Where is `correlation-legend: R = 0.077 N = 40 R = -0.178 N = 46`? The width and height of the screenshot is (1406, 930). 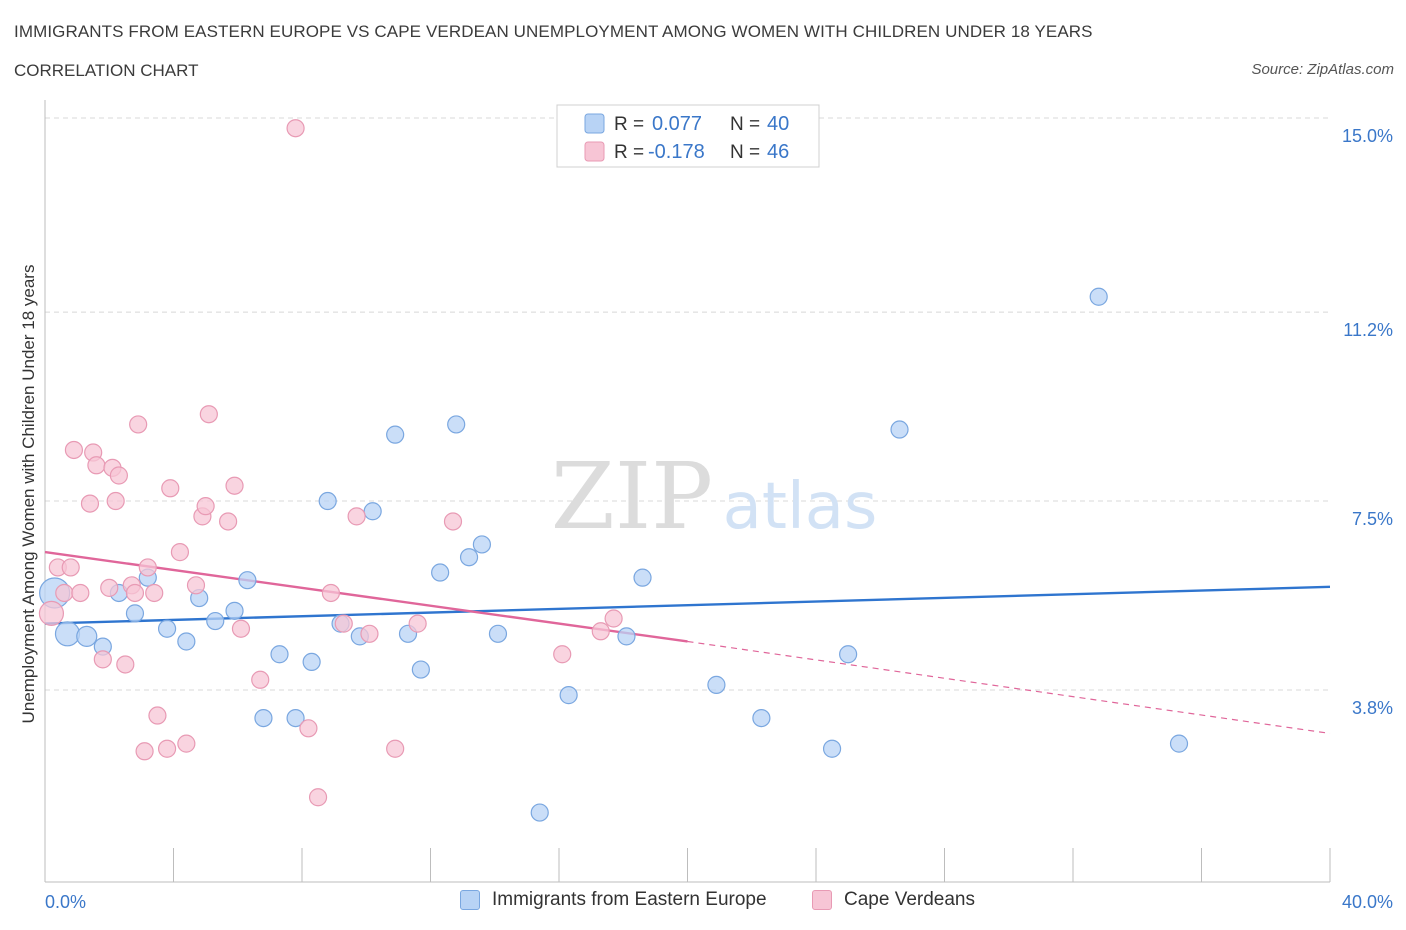
correlation-legend: R = 0.077 N = 40 R = -0.178 N = 46 is located at coordinates (688, 136).